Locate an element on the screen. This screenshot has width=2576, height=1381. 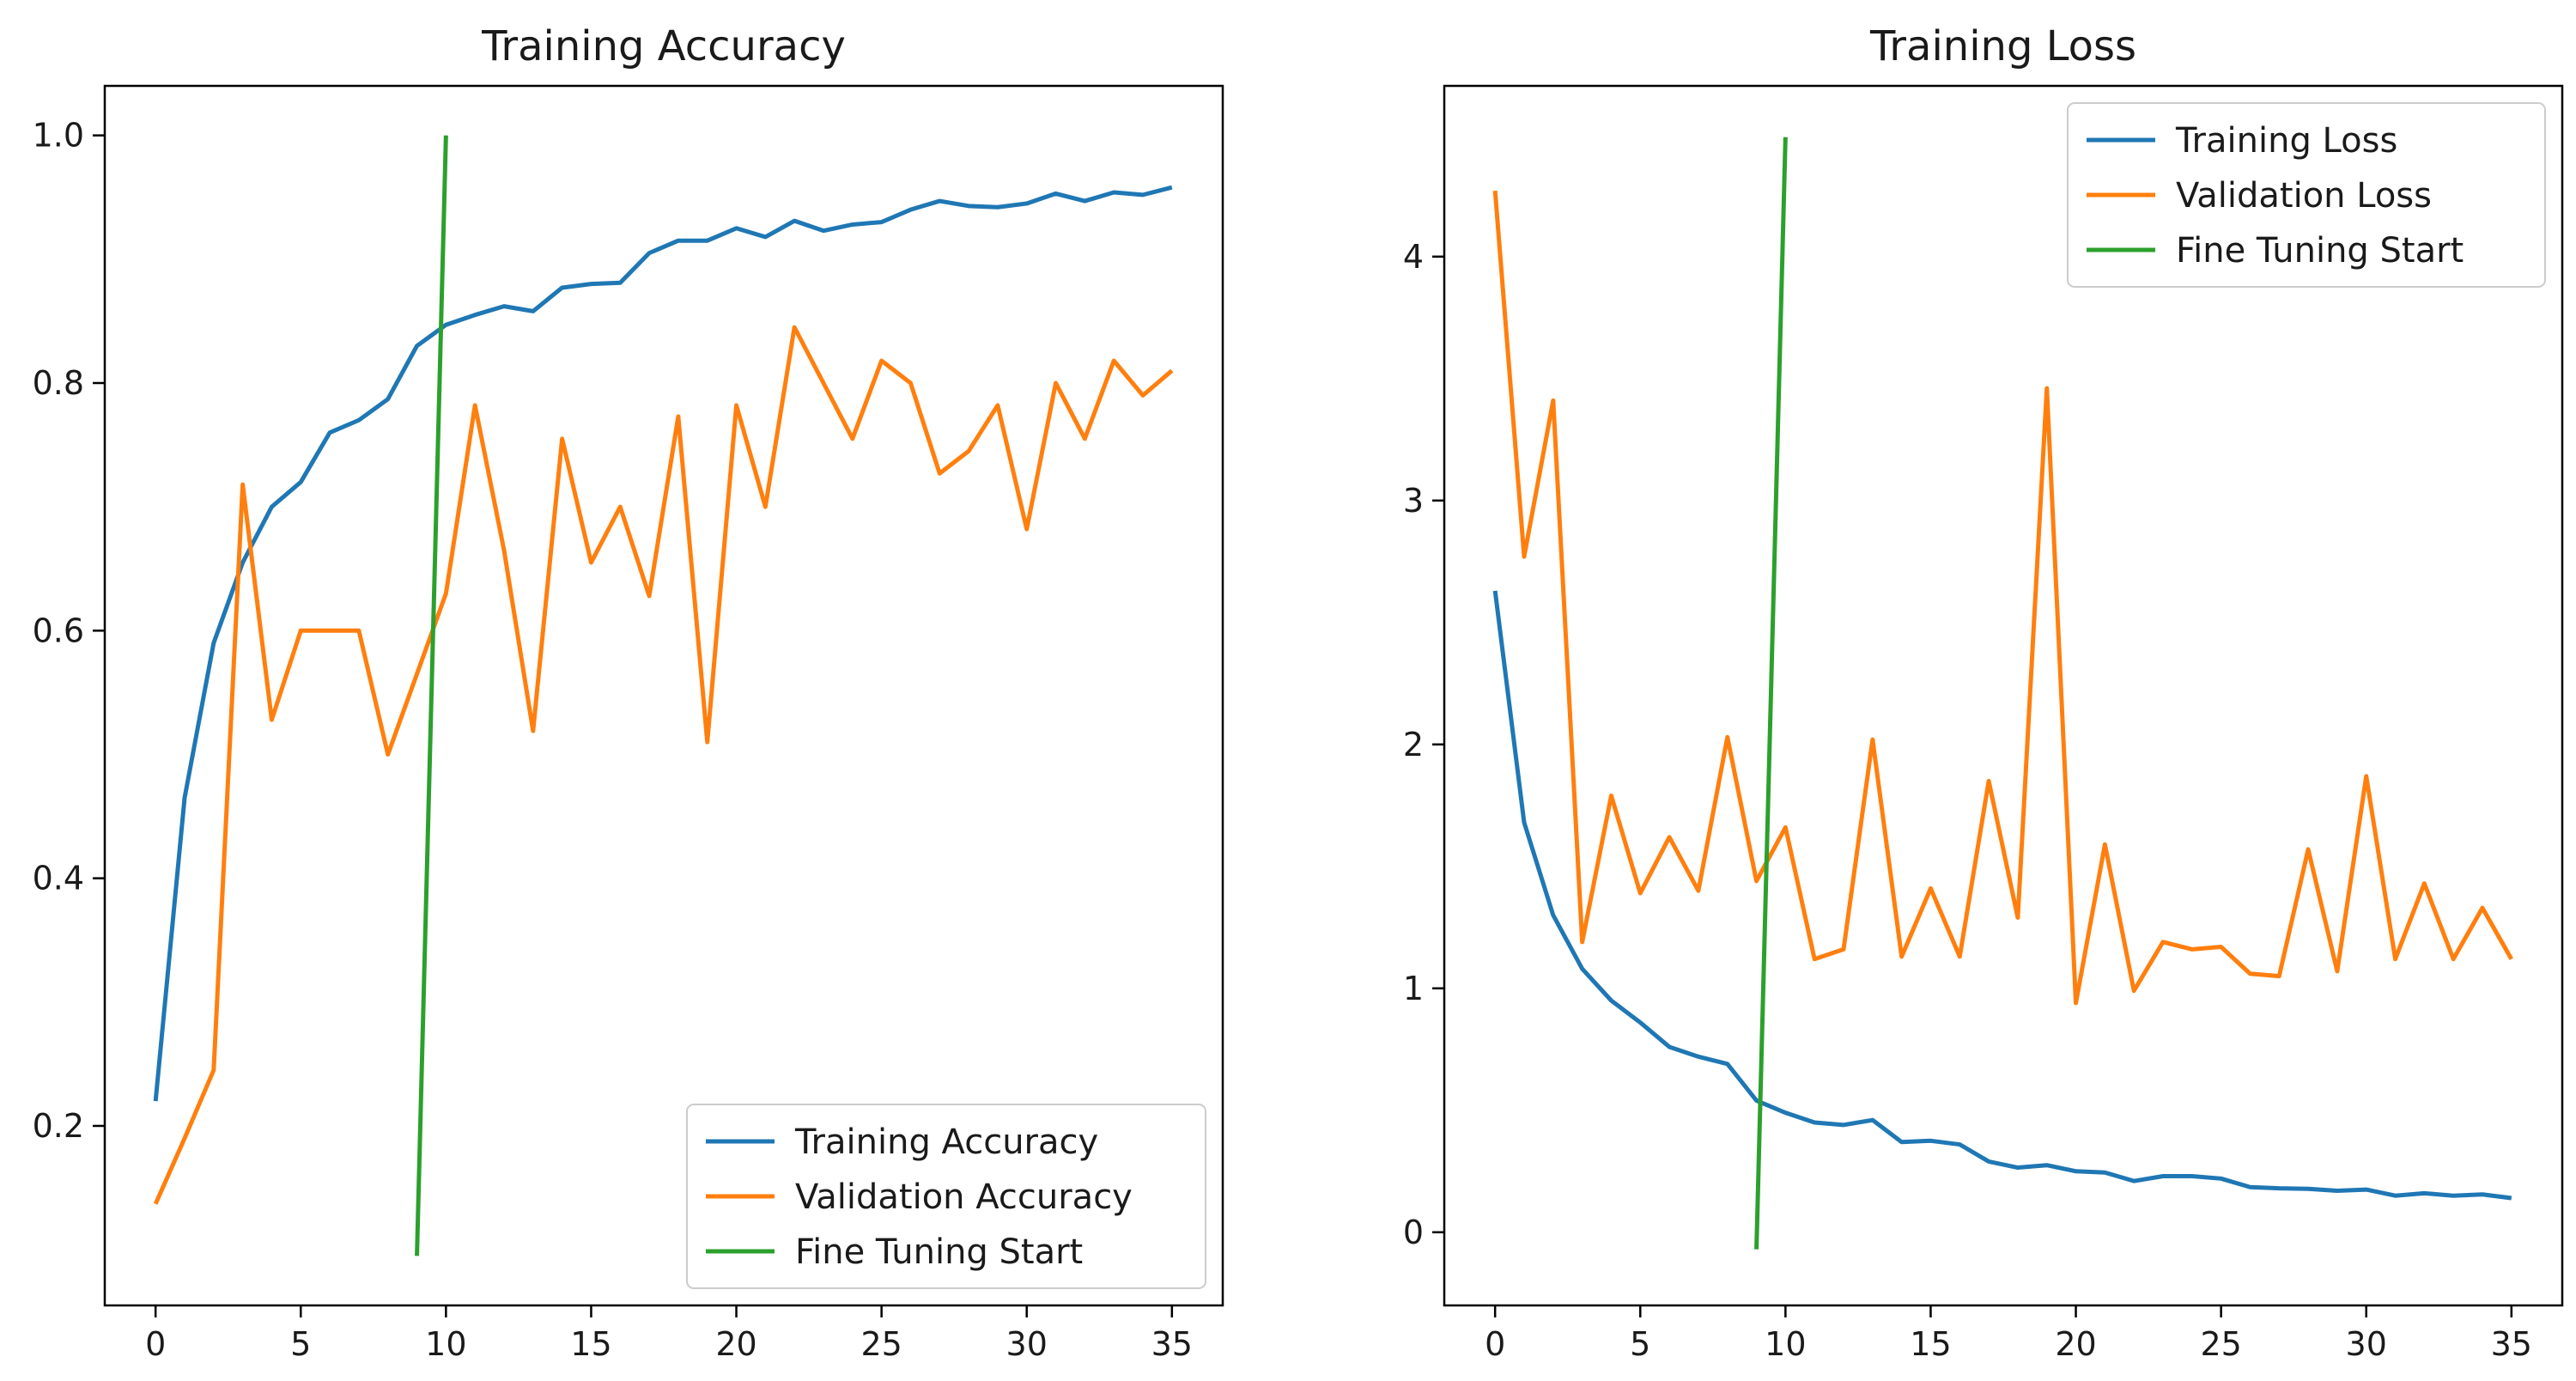
legend-item-validation-loss: Validation Loss is located at coordinates (2259, 196).